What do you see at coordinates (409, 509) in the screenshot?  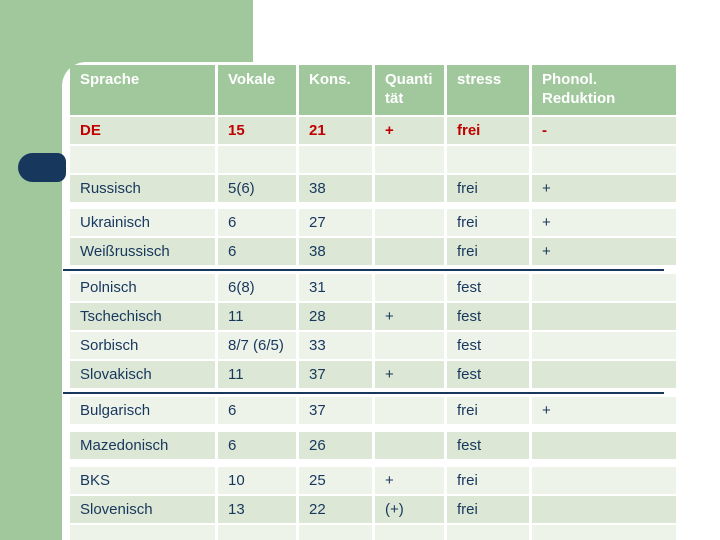 I see `cell-quantitaet: (+)` at bounding box center [409, 509].